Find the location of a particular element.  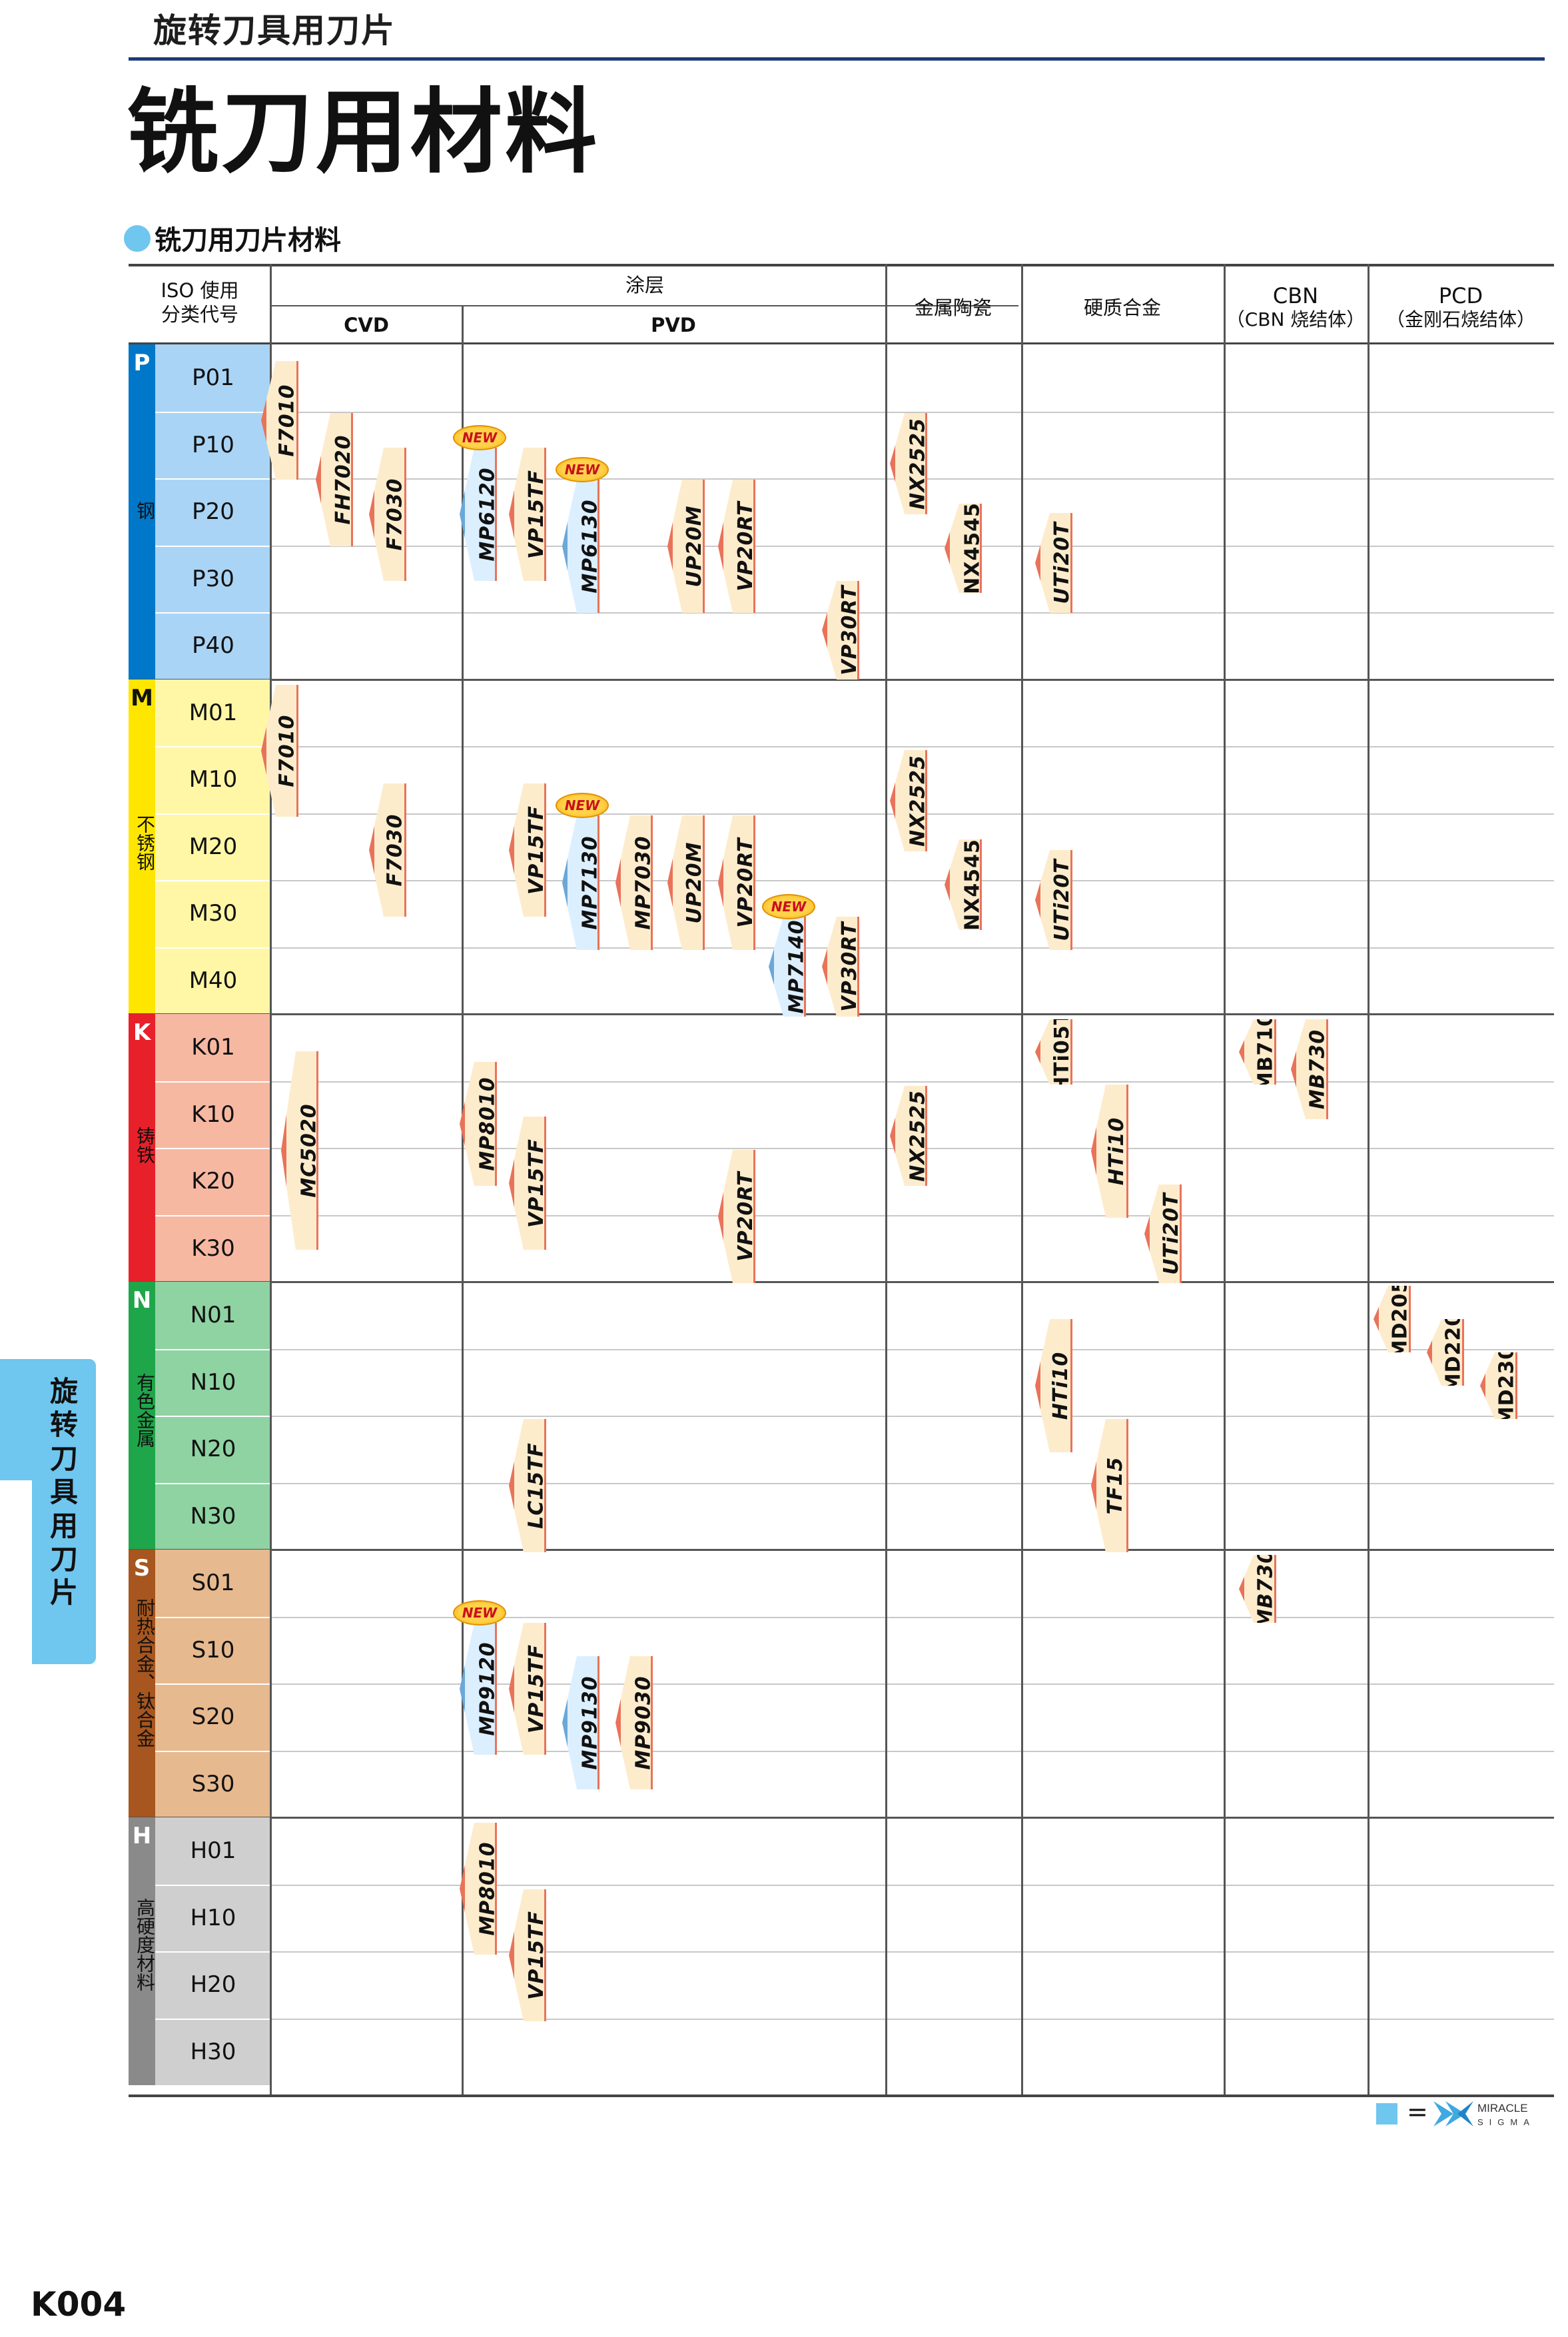

insert-chip-label: MP9130 is located at coordinates (590, 1722).